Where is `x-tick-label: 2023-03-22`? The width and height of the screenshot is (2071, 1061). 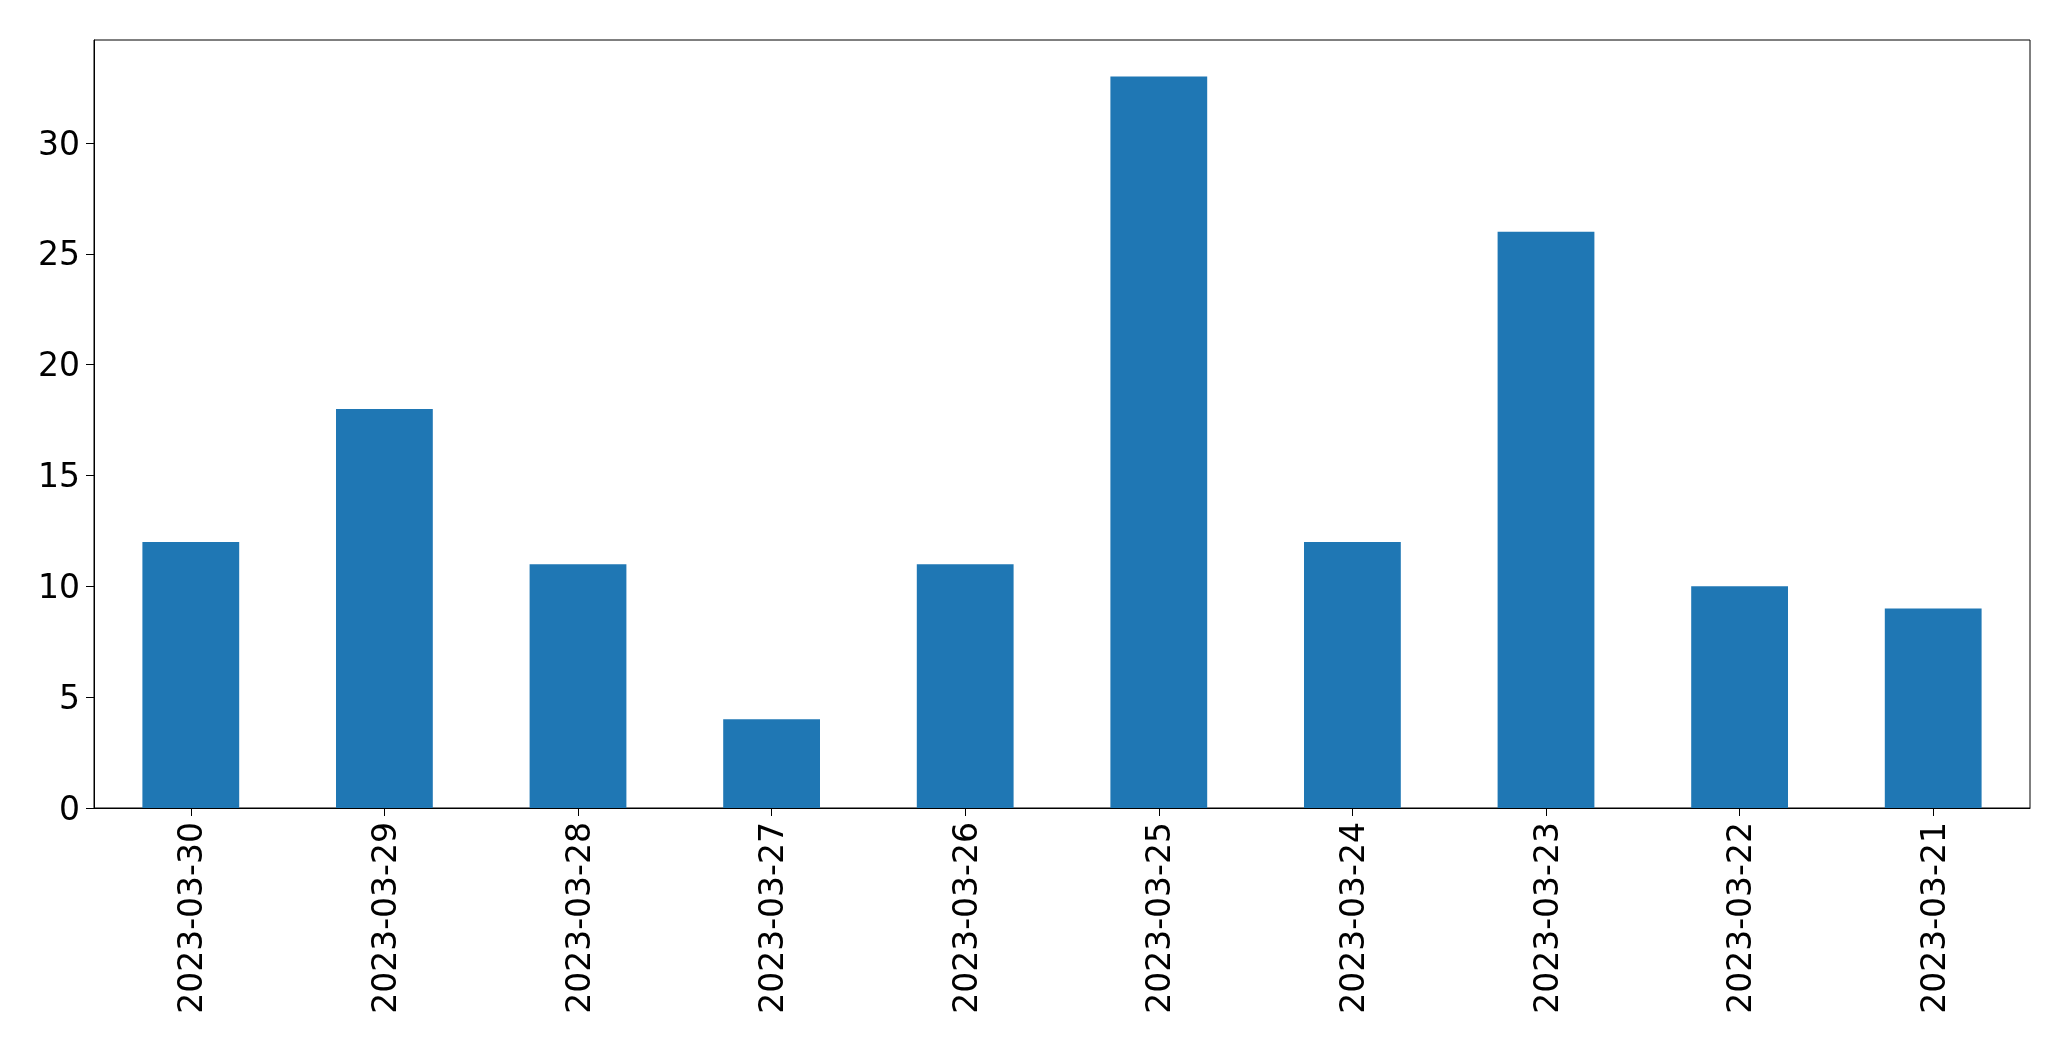 x-tick-label: 2023-03-22 is located at coordinates (1740, 918).